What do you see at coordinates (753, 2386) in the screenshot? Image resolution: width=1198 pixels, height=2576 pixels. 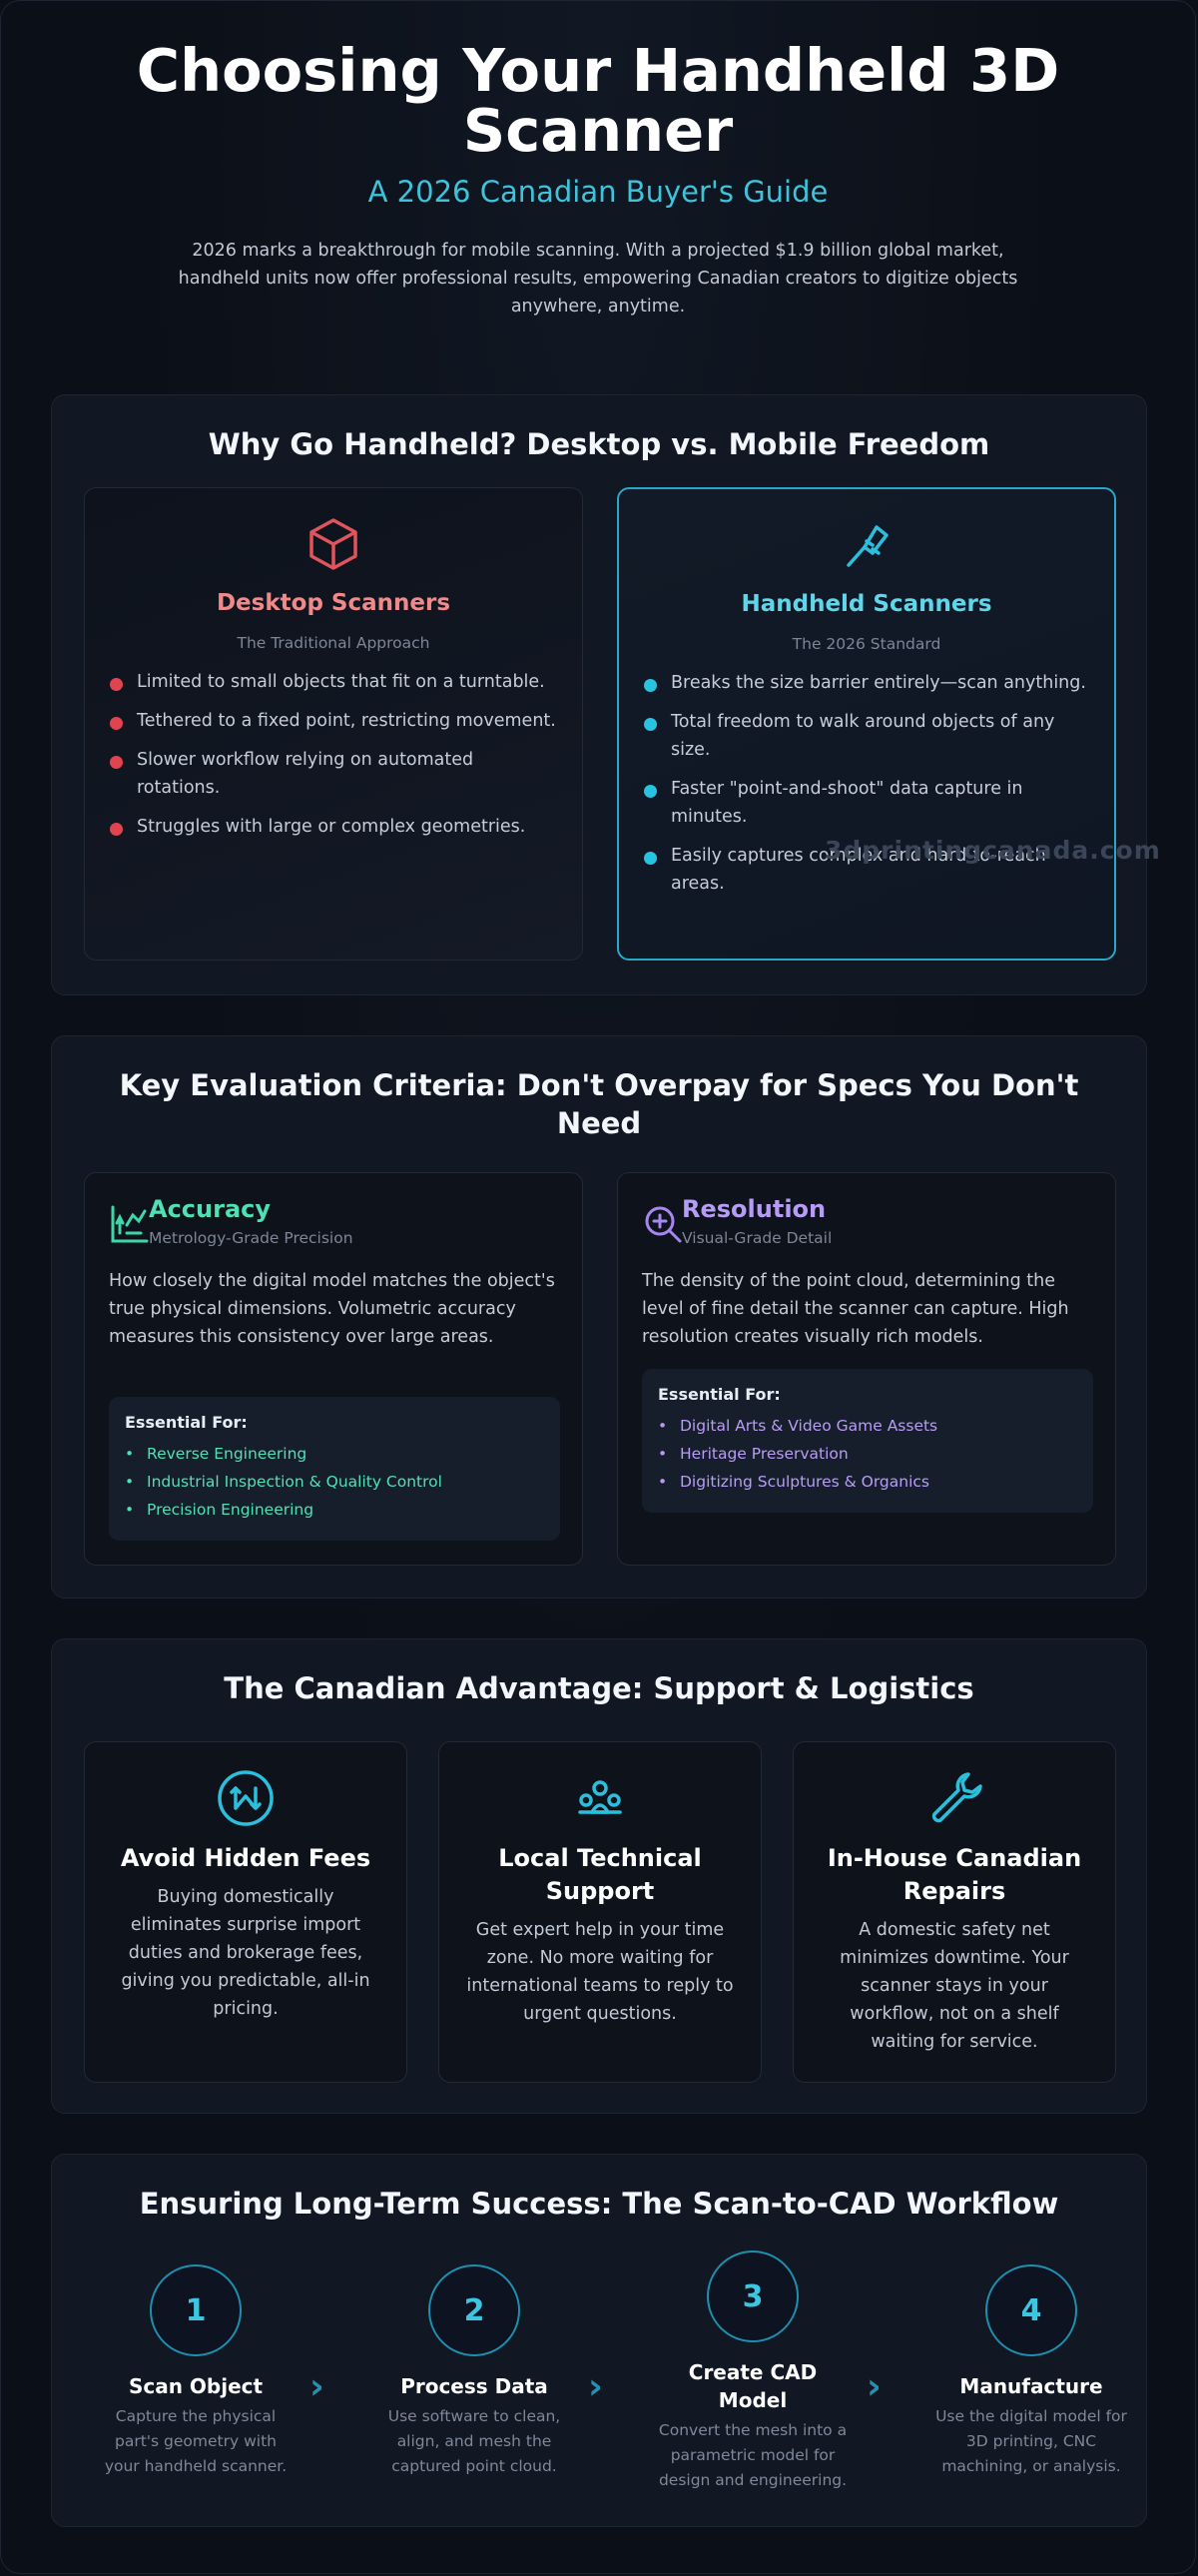 I see `step-name: Create CAD Model` at bounding box center [753, 2386].